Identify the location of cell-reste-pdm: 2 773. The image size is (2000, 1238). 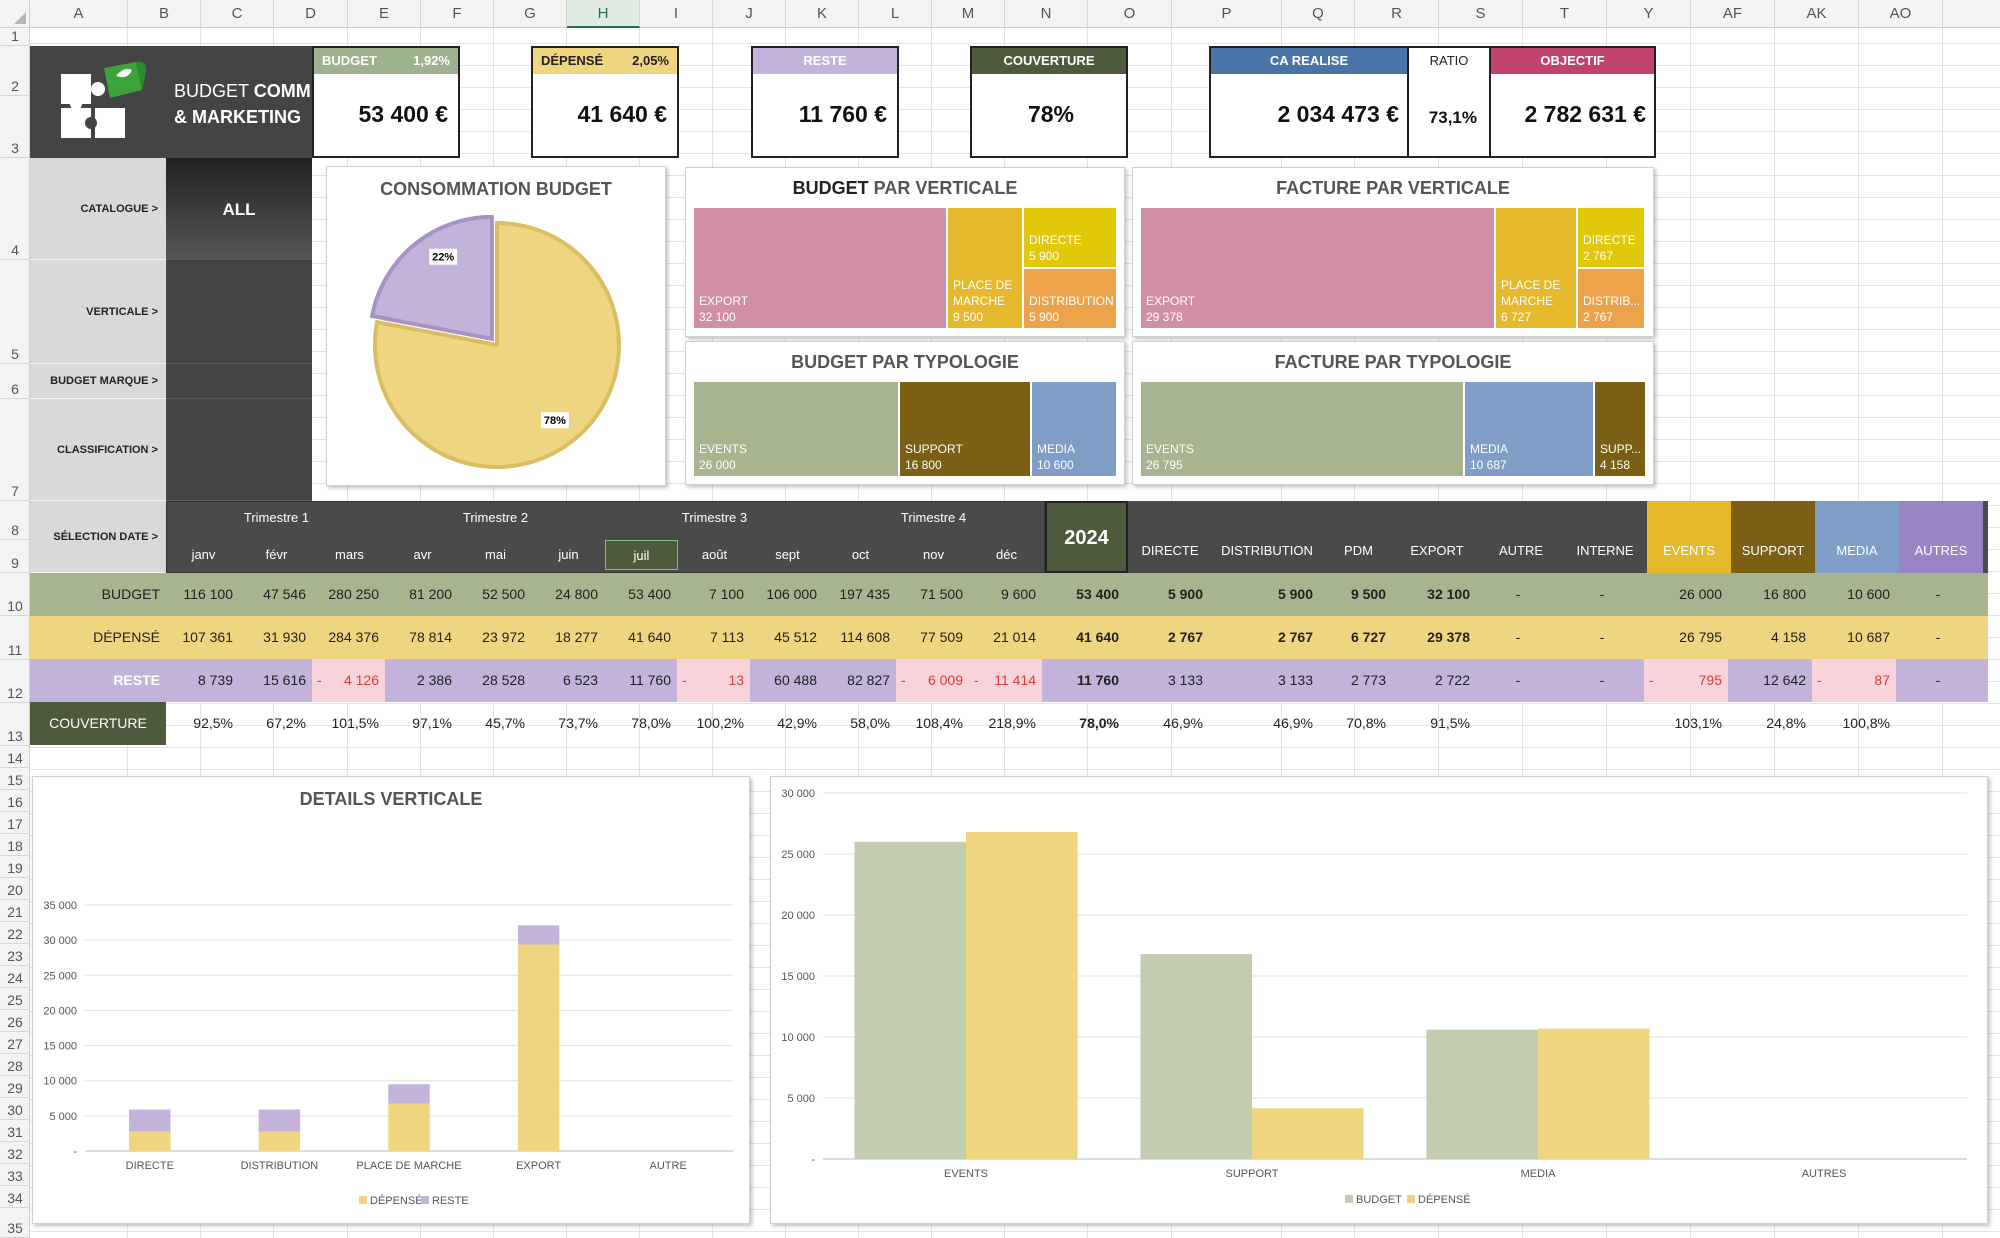
(1355, 680).